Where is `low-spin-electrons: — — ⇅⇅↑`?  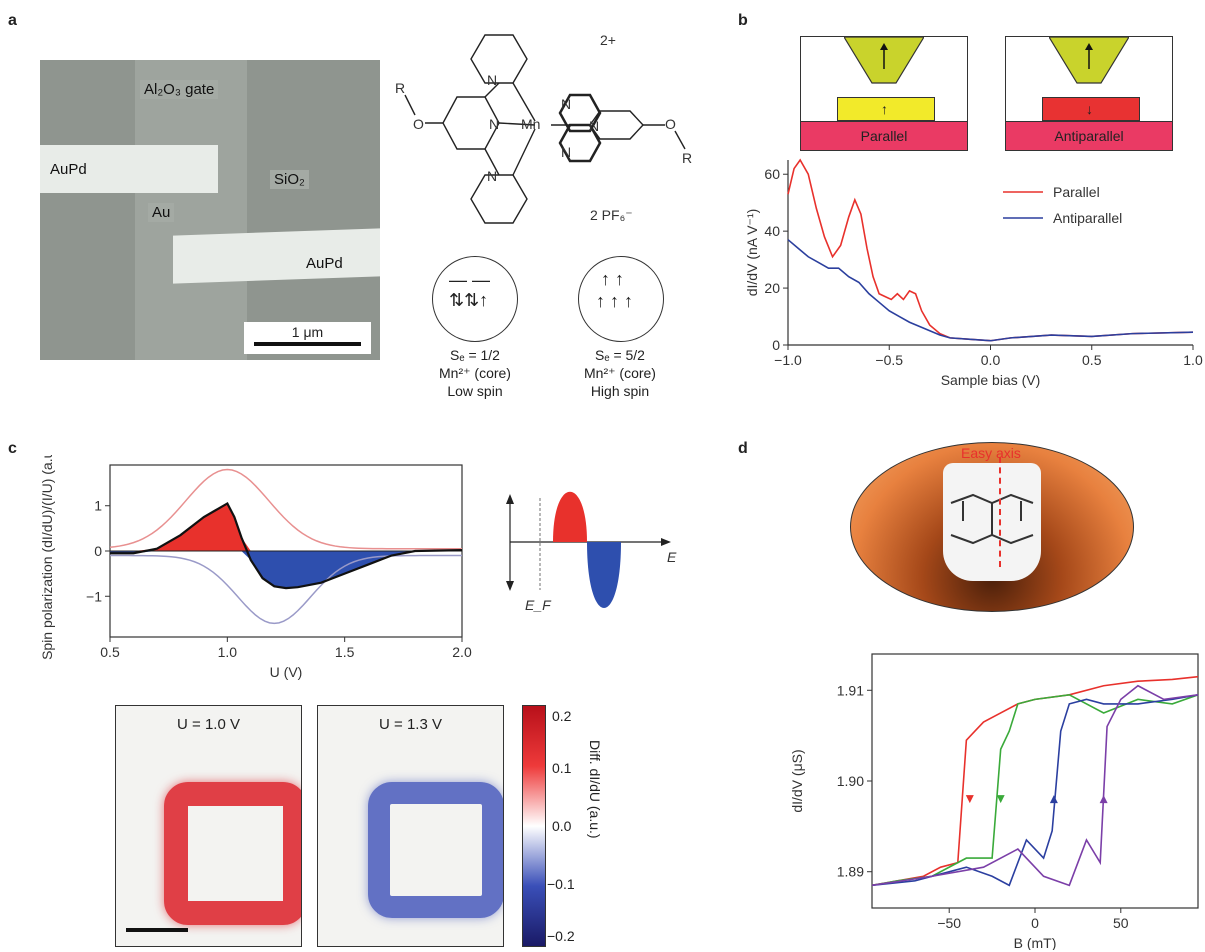 low-spin-electrons: — — ⇅⇅↑ is located at coordinates (470, 290).